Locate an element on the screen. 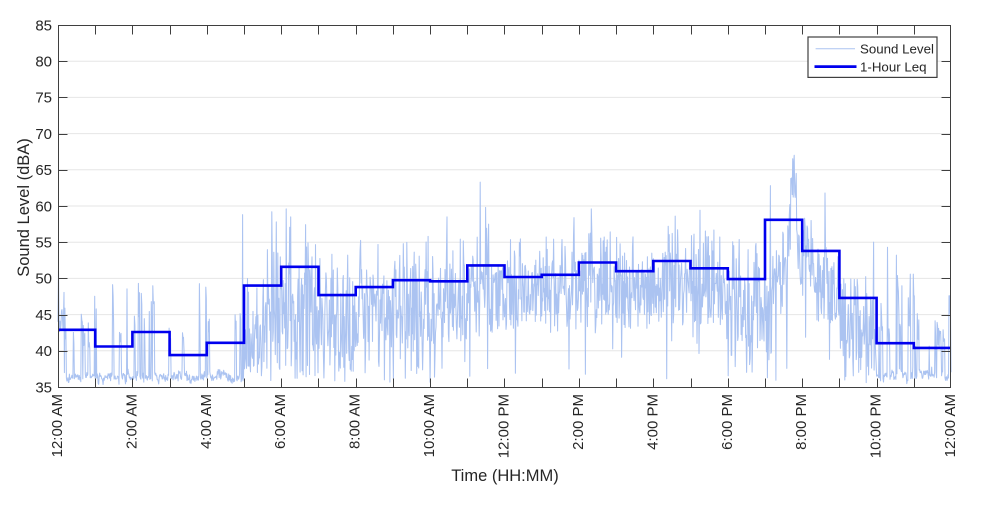 This screenshot has width=1000, height=505. svg-text: 4:00 AM is located at coordinates (206, 421).